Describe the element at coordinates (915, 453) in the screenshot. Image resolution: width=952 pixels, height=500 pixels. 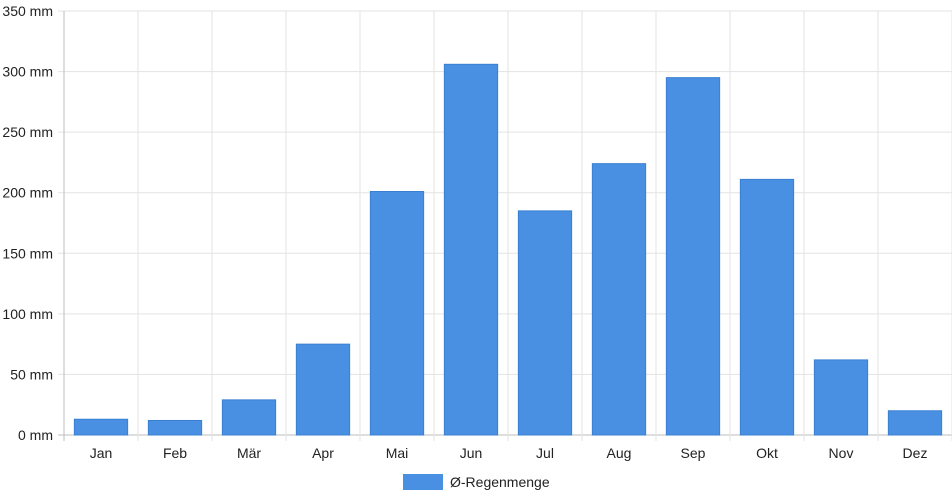
I see `x-tick-label: Dez` at that location.